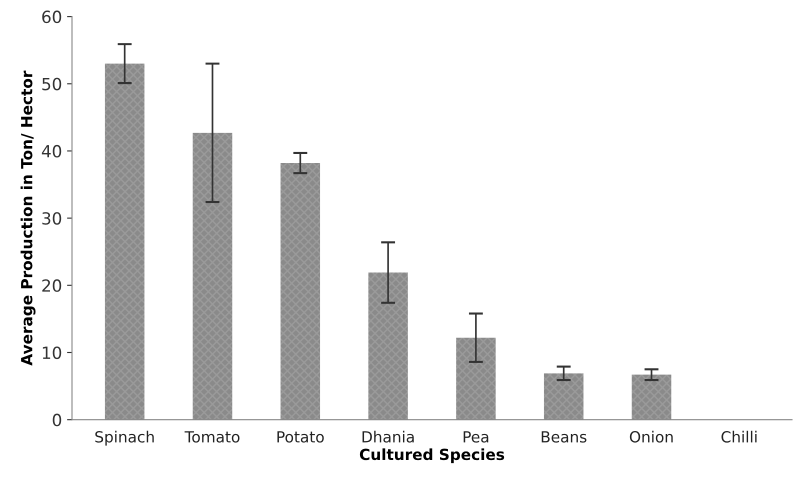 This screenshot has width=800, height=488. I want to click on y-tick-label: 10, so click(52, 353).